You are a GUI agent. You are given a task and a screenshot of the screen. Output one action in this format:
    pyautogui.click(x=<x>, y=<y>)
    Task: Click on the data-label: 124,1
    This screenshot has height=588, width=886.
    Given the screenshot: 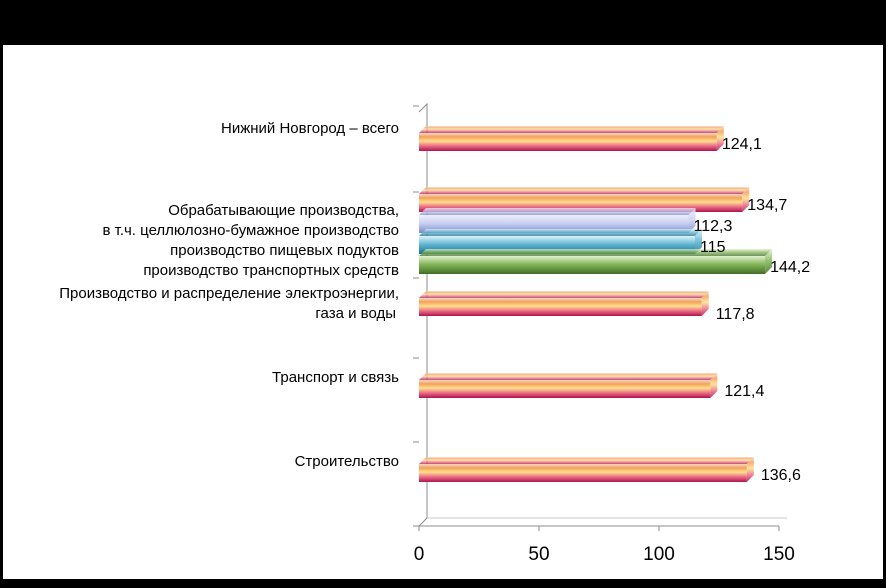 What is the action you would take?
    pyautogui.click(x=742, y=144)
    